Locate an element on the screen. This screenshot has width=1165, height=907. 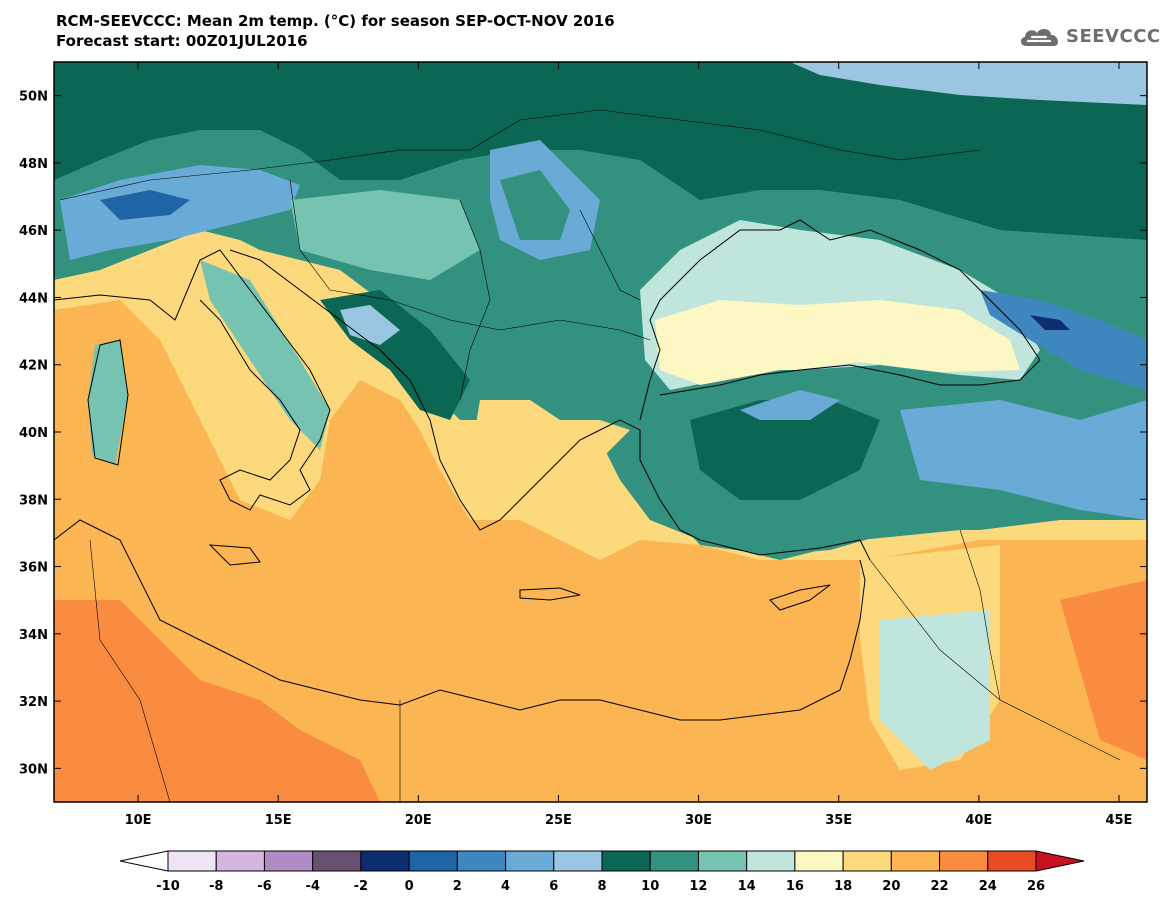
lon-tick-label: 25E is located at coordinates (558, 820).